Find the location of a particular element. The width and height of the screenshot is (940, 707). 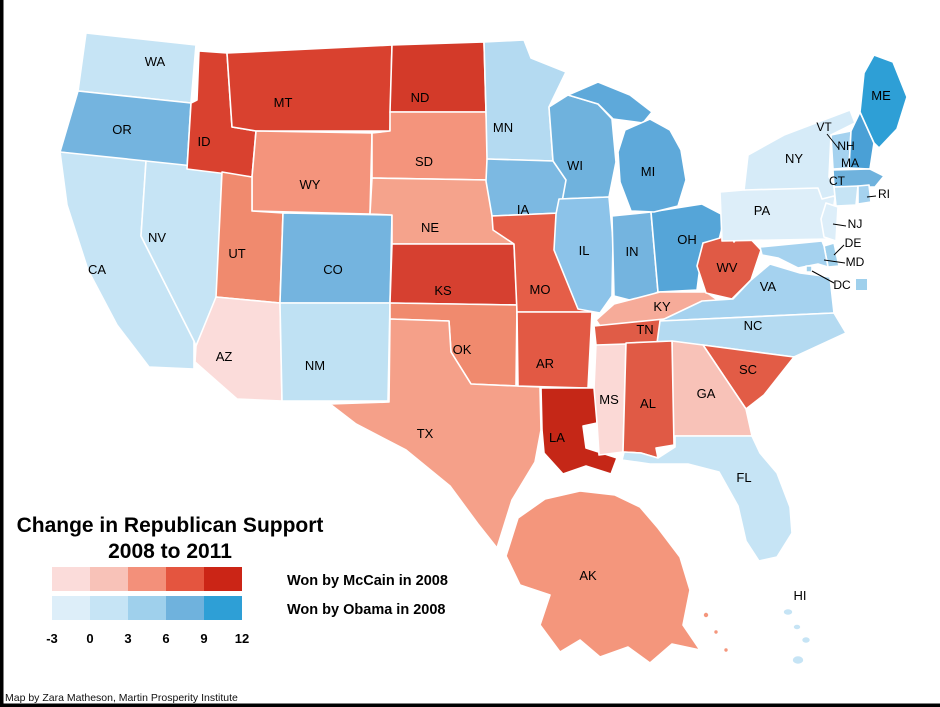

state-mt-label: MT is located at coordinates (283, 102).